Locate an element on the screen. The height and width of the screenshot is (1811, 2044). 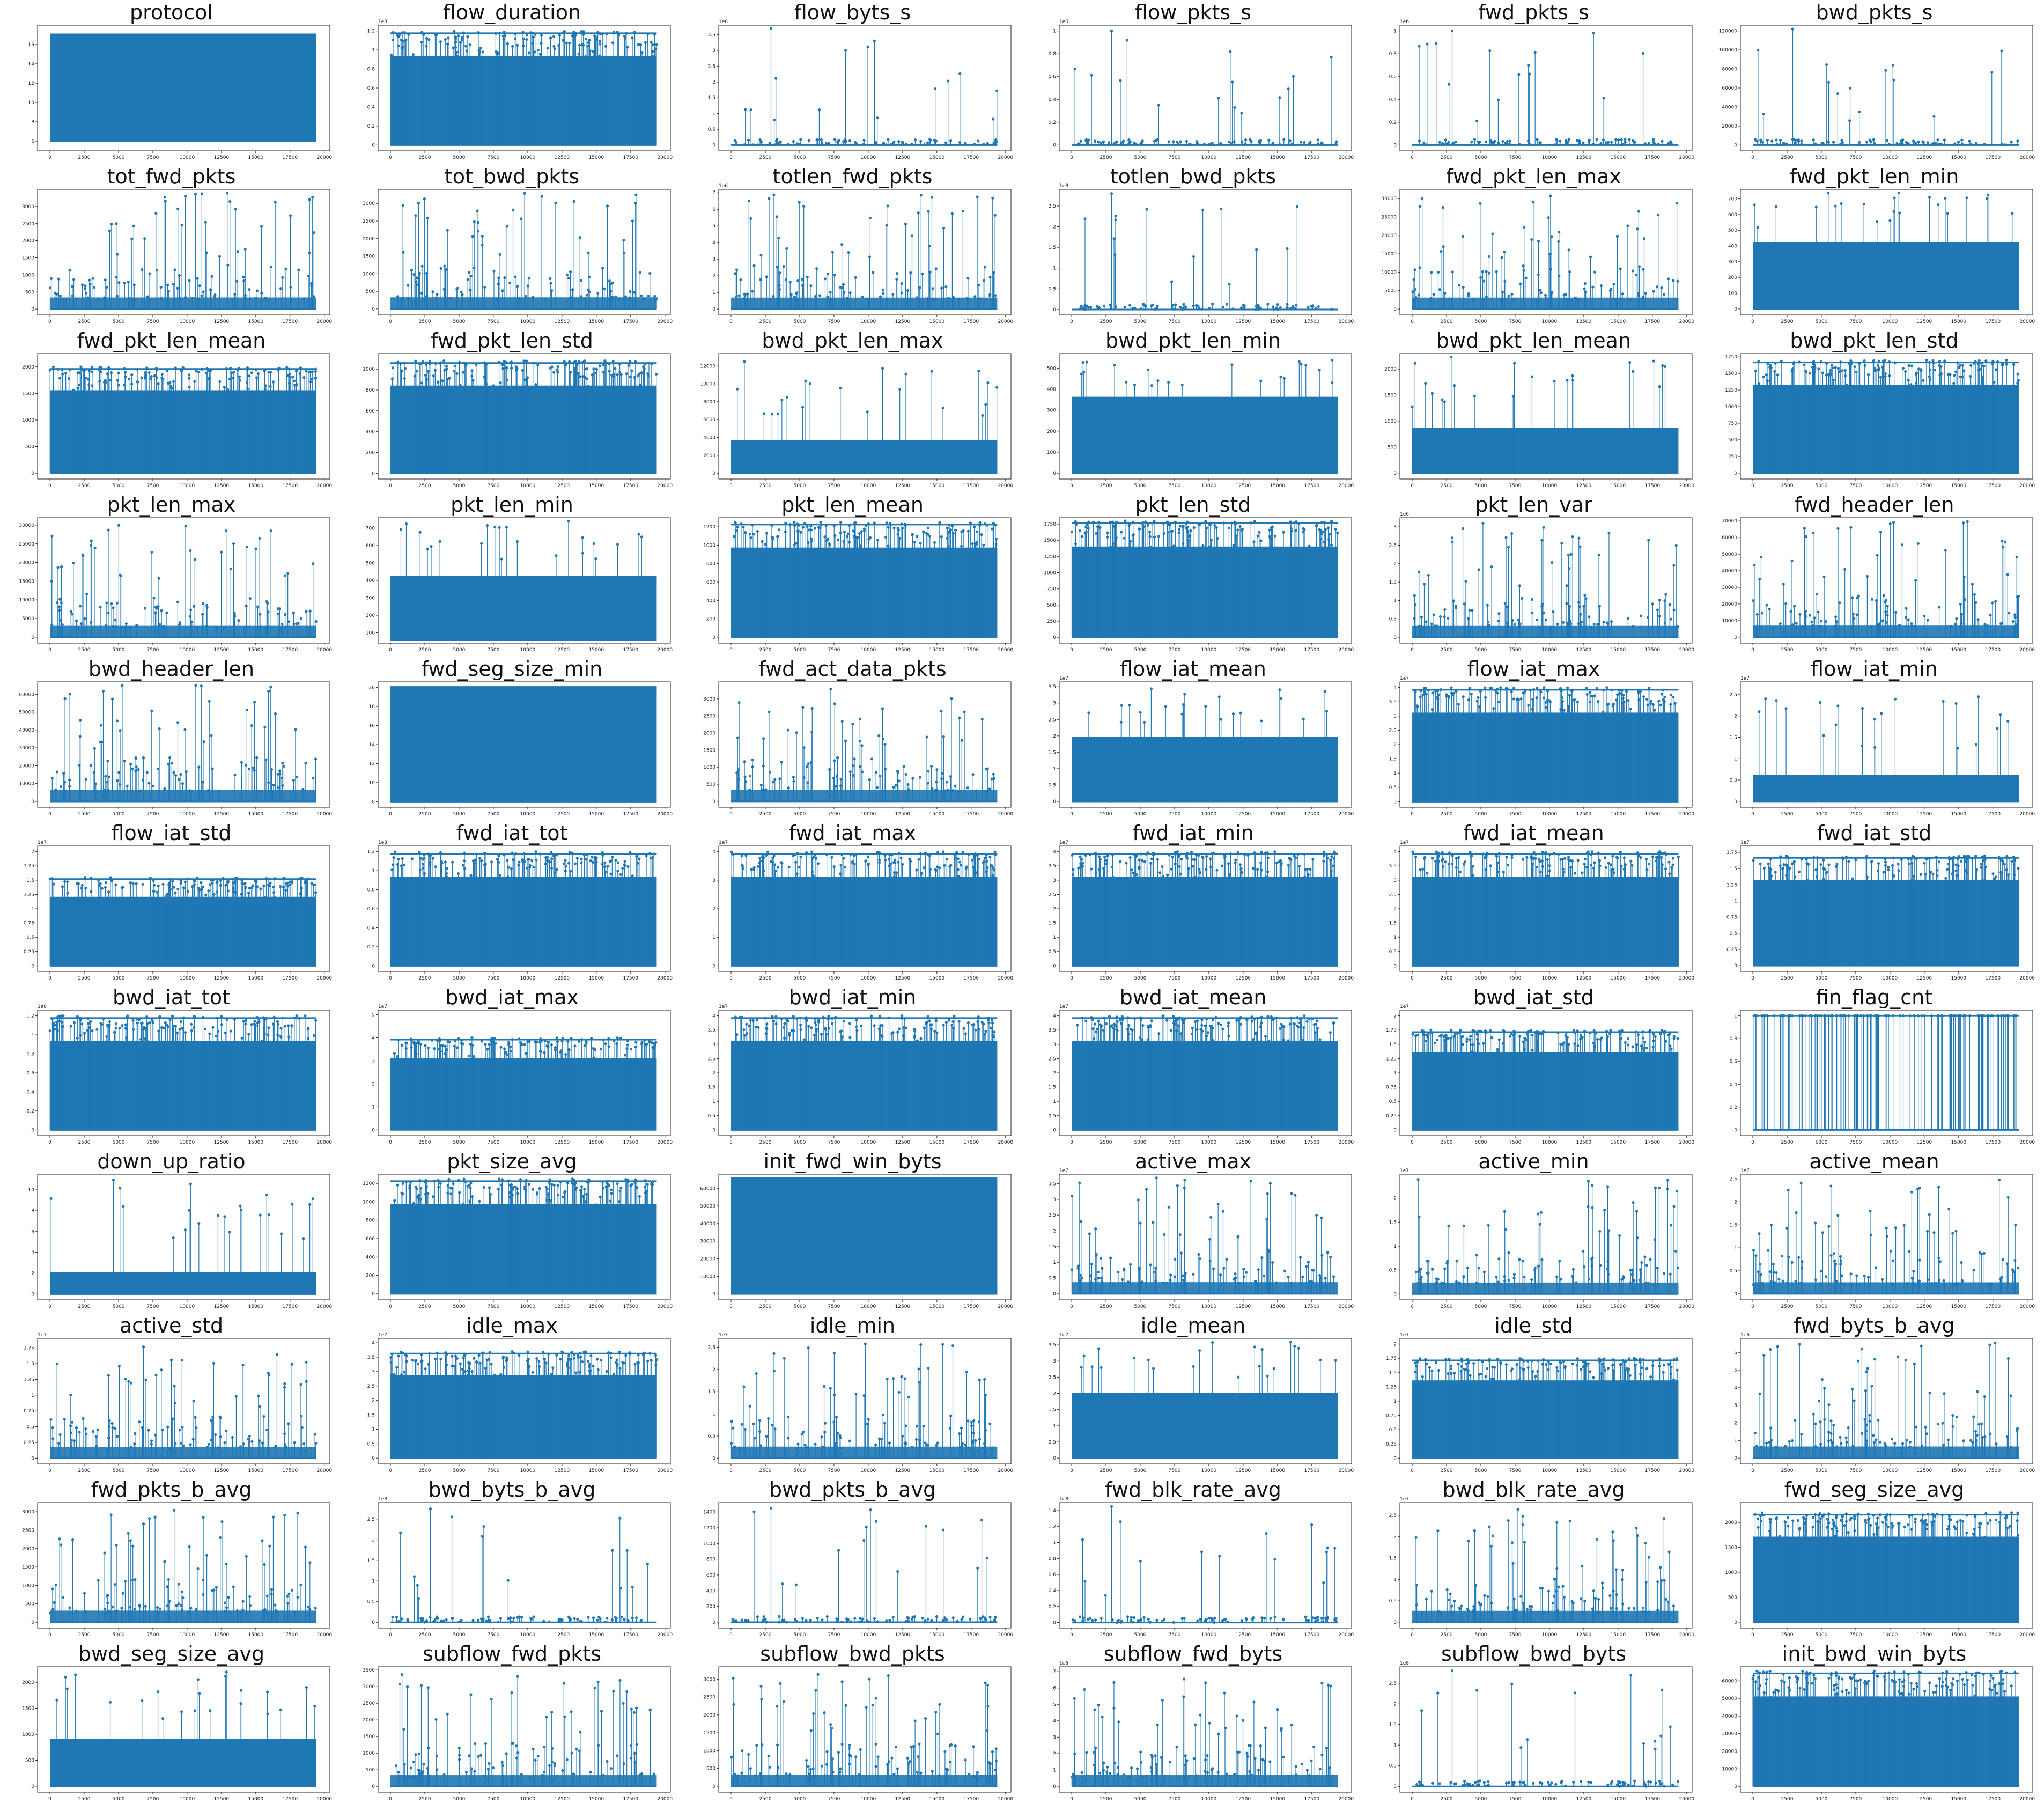
x-tick-label: 12500 is located at coordinates (903, 650).